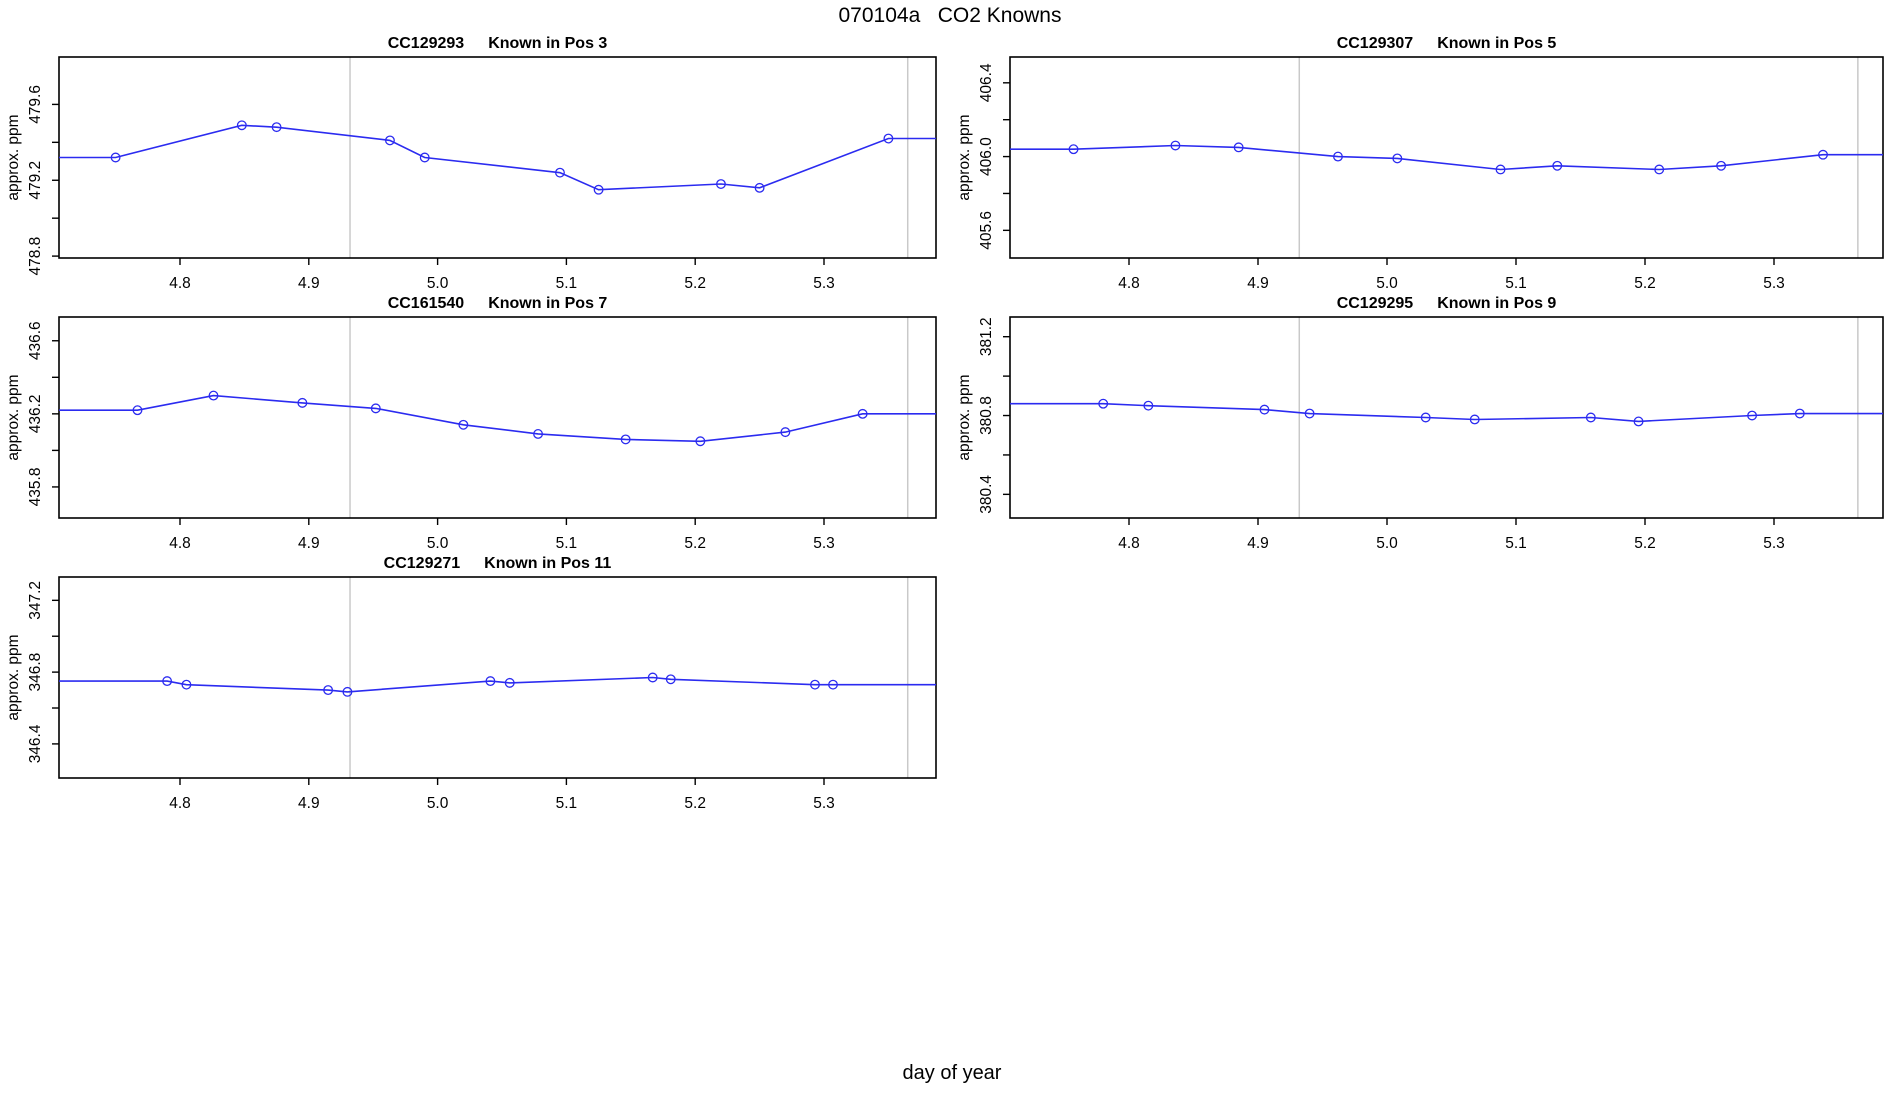  What do you see at coordinates (950, 15) in the screenshot?
I see `figure-title: 070104a CO2 Knowns` at bounding box center [950, 15].